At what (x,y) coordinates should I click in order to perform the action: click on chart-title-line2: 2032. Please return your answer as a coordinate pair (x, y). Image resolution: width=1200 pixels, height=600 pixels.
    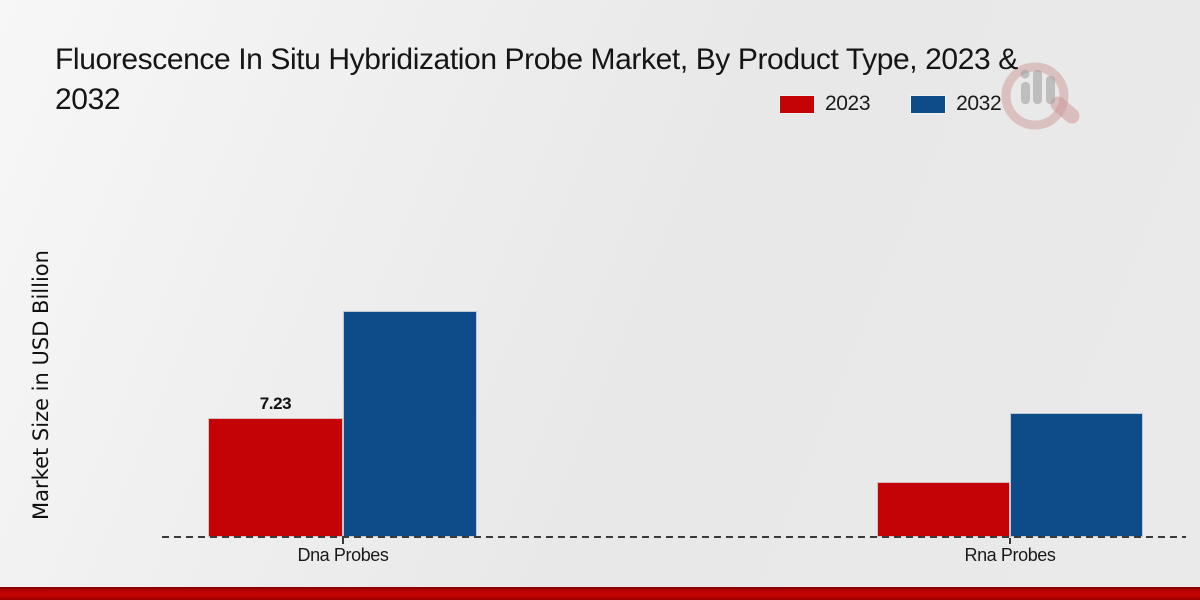
    Looking at the image, I should click on (88, 99).